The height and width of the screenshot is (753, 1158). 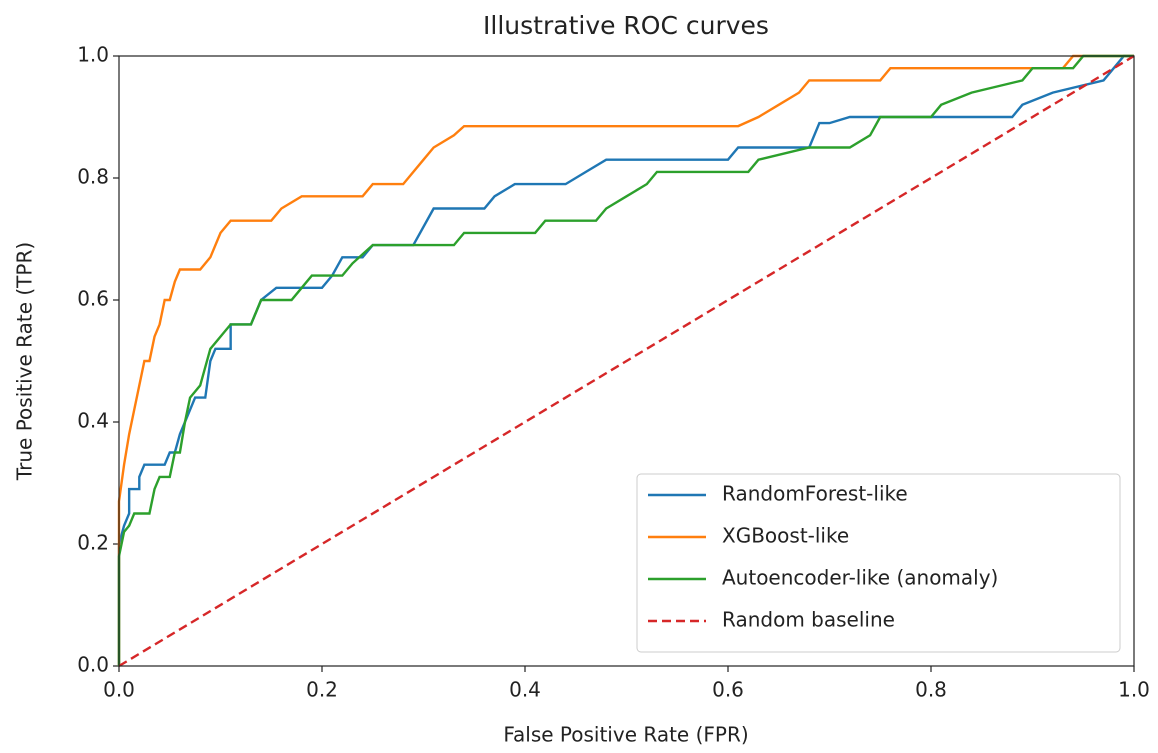 I want to click on x-tick-label: 0.8, so click(x=931, y=690).